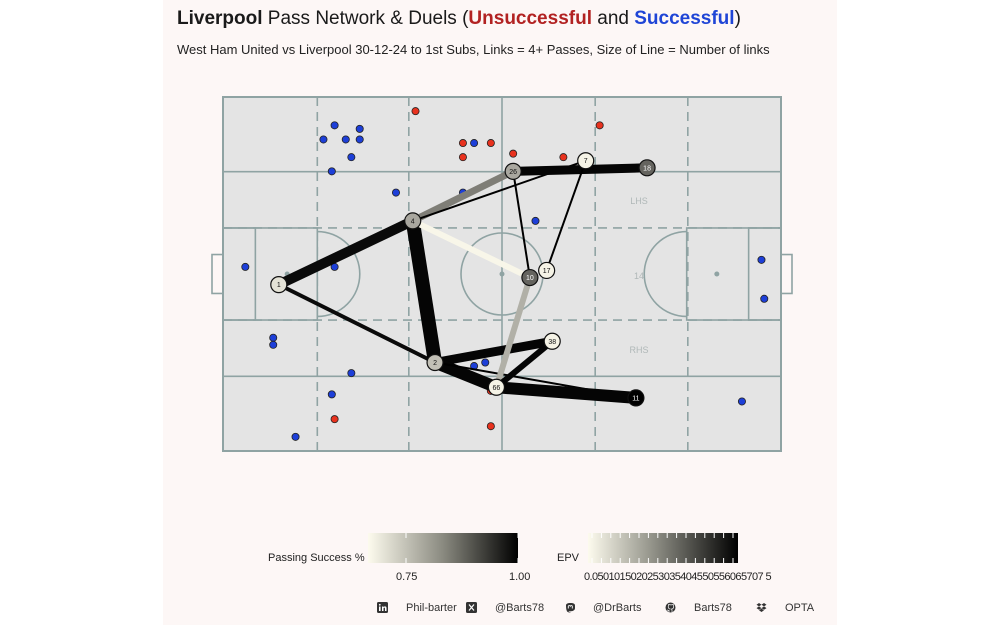 Image resolution: width=1000 pixels, height=625 pixels. Describe the element at coordinates (413, 221) in the screenshot. I see `player-label: 4` at that location.